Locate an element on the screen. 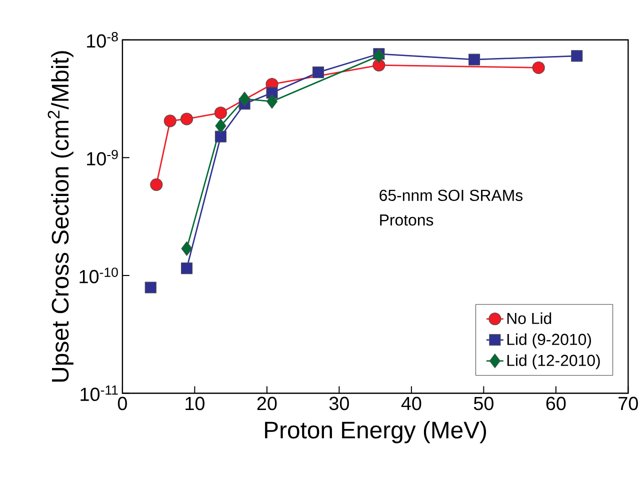  y-tick-label: 10$^{-8}$ is located at coordinates (102, 40).